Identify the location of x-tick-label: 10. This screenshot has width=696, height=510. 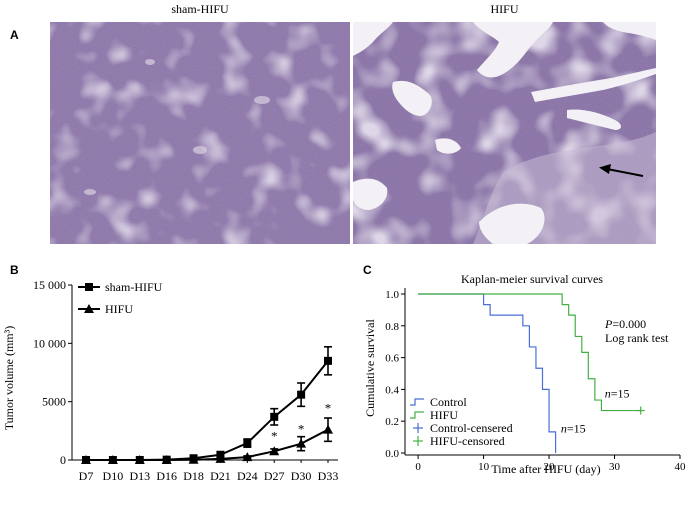
(484, 467).